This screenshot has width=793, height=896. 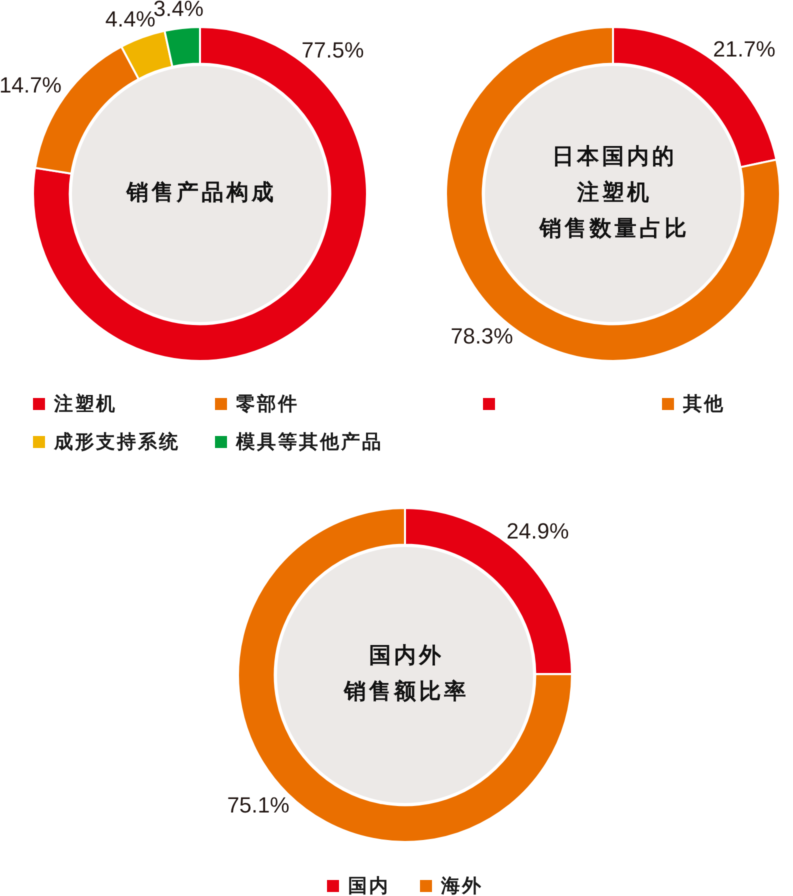 What do you see at coordinates (704, 403) in the screenshot?
I see `legend-label: 其他` at bounding box center [704, 403].